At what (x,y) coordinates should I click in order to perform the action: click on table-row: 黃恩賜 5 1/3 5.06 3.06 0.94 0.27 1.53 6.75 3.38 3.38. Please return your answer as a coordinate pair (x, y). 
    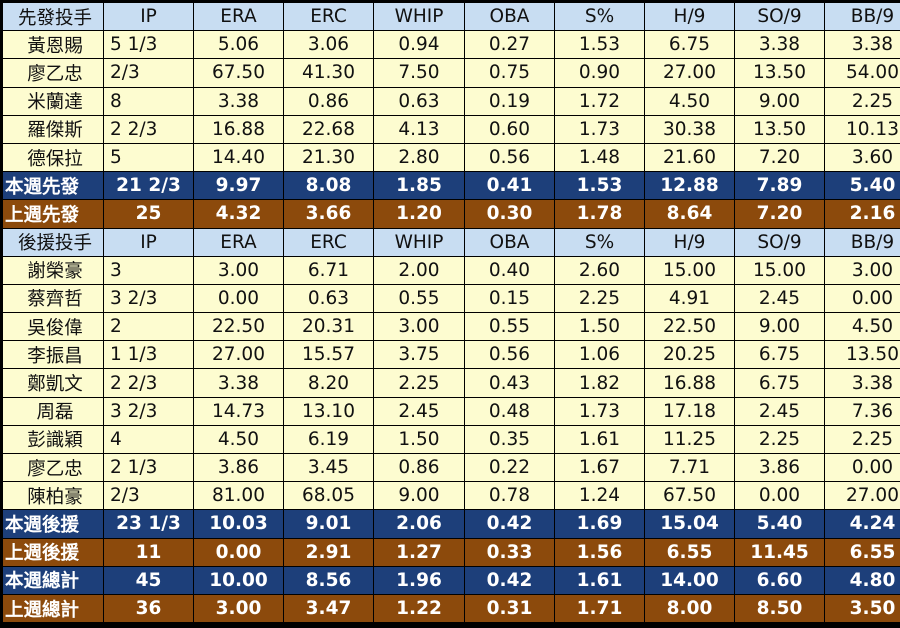
    Looking at the image, I should click on (451, 45).